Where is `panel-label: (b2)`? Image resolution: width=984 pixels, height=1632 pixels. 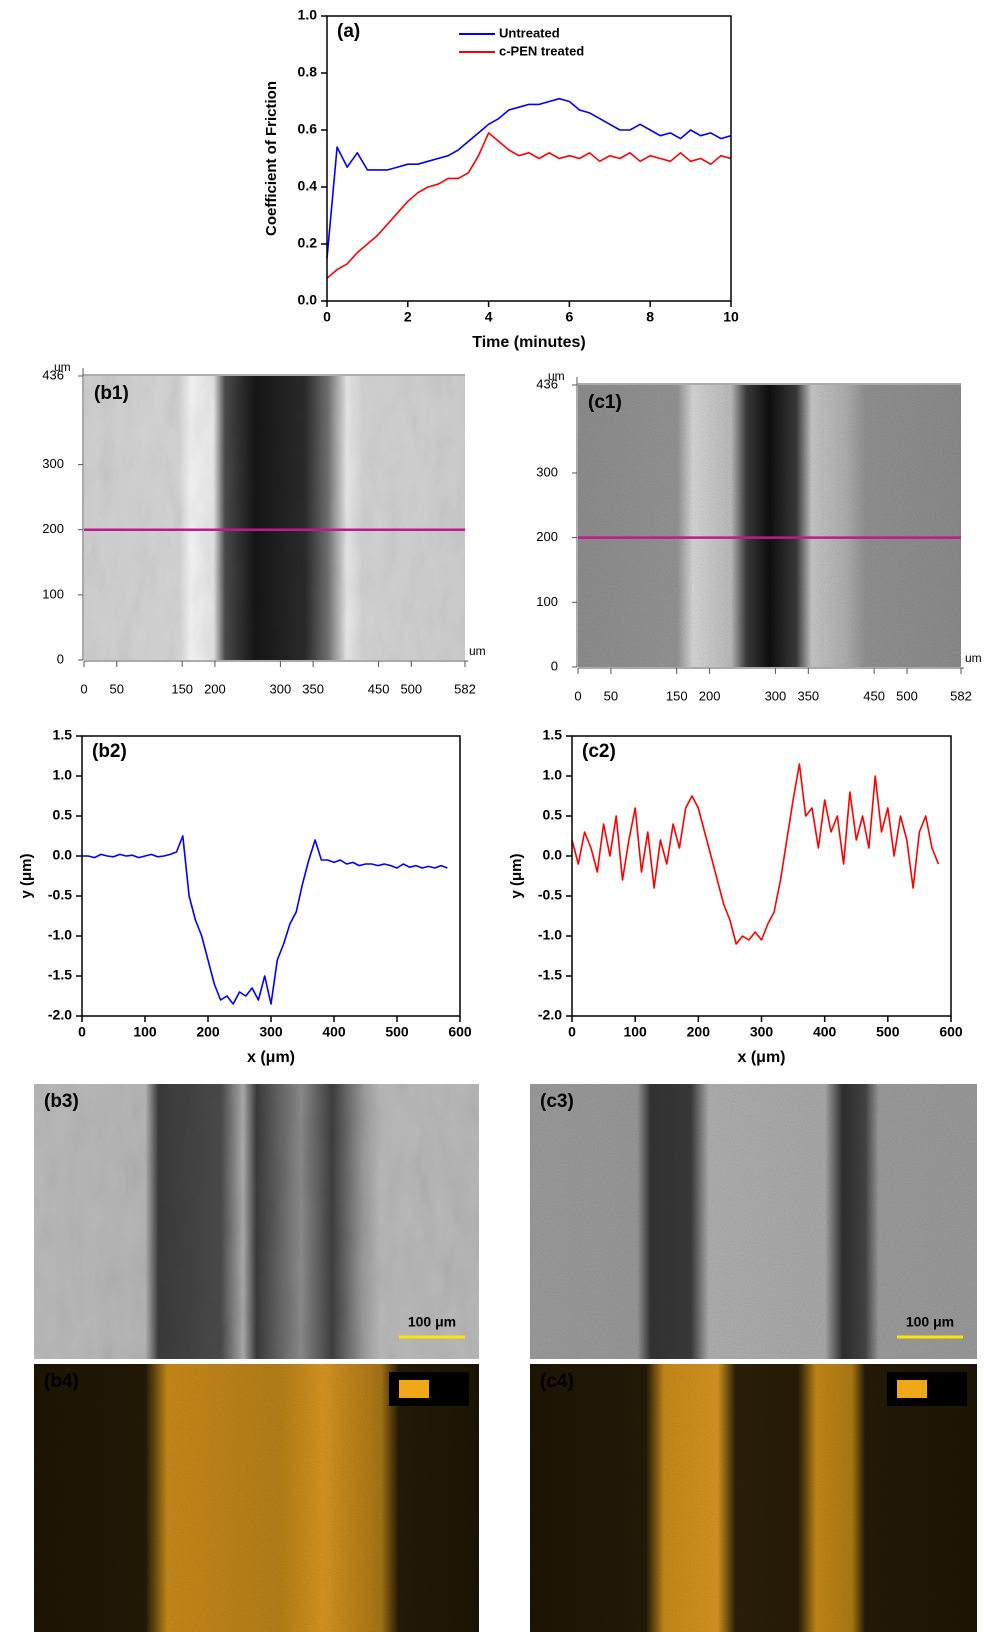 panel-label: (b2) is located at coordinates (109, 751).